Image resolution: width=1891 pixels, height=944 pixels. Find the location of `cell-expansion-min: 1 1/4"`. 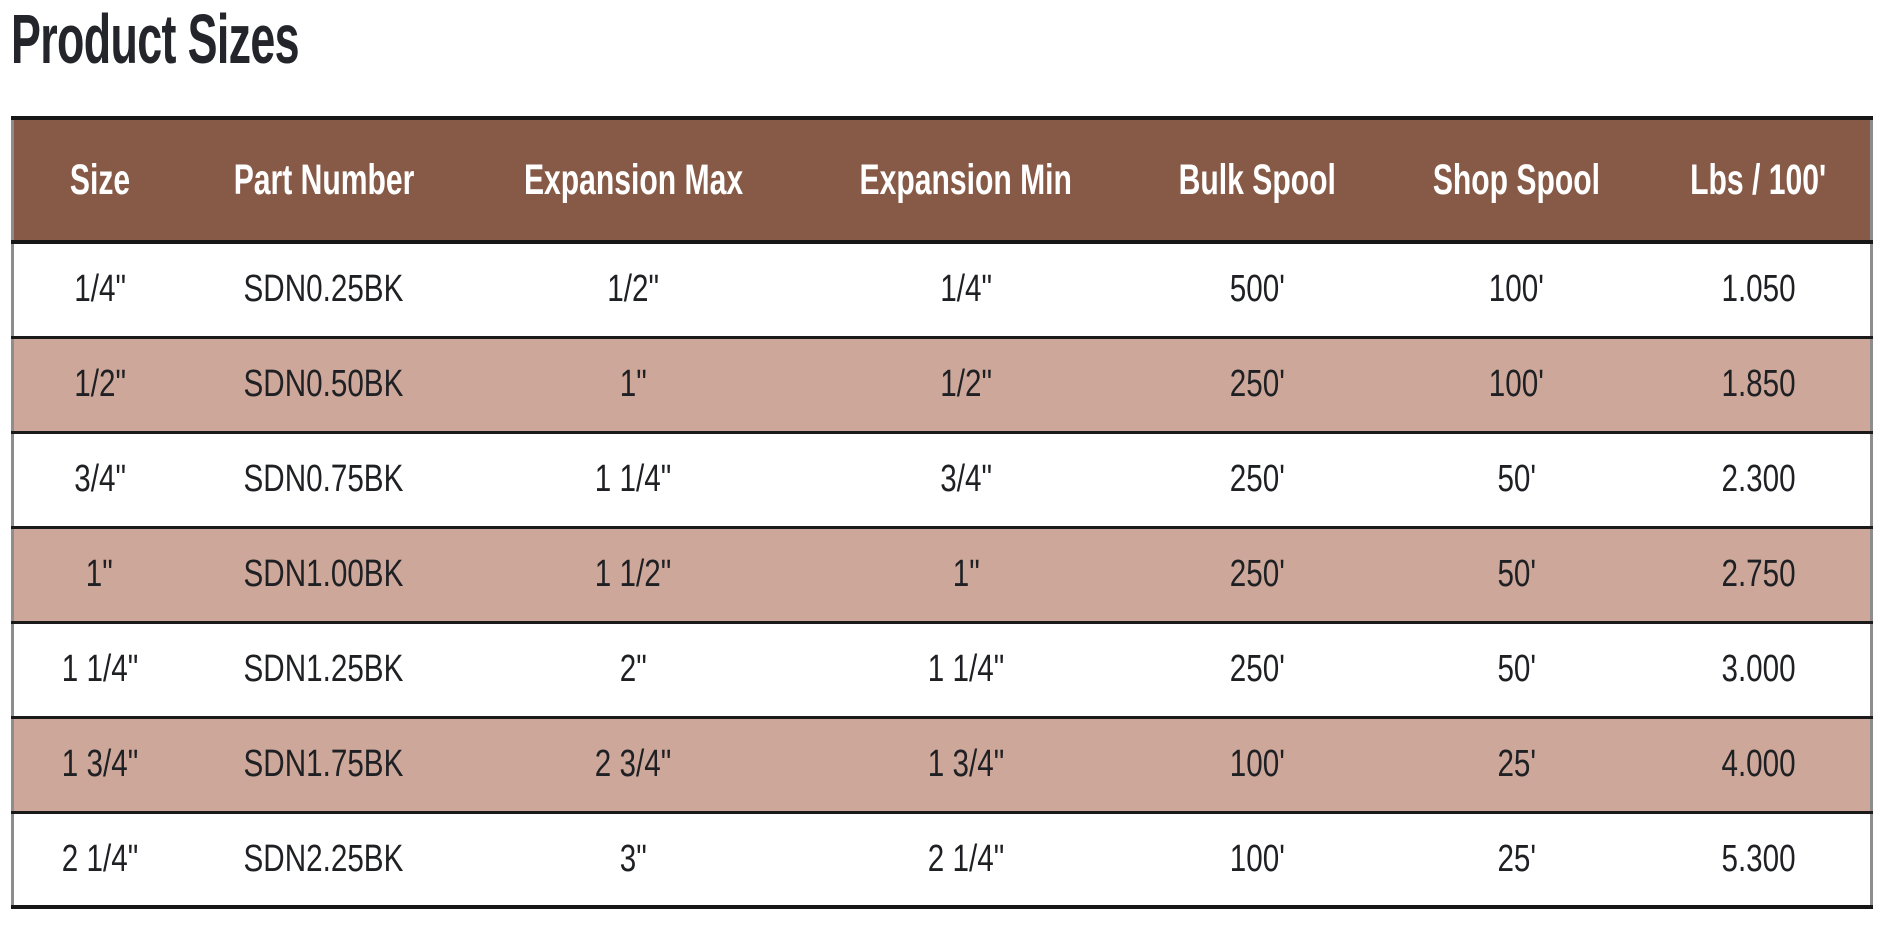

cell-expansion-min: 1 1/4" is located at coordinates (965, 669).